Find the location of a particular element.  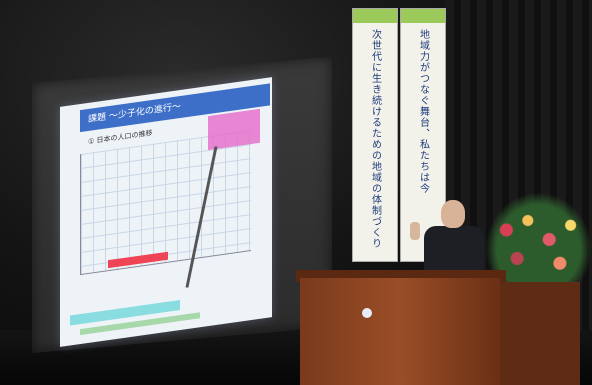

banner-right-accent is located at coordinates (423, 16).